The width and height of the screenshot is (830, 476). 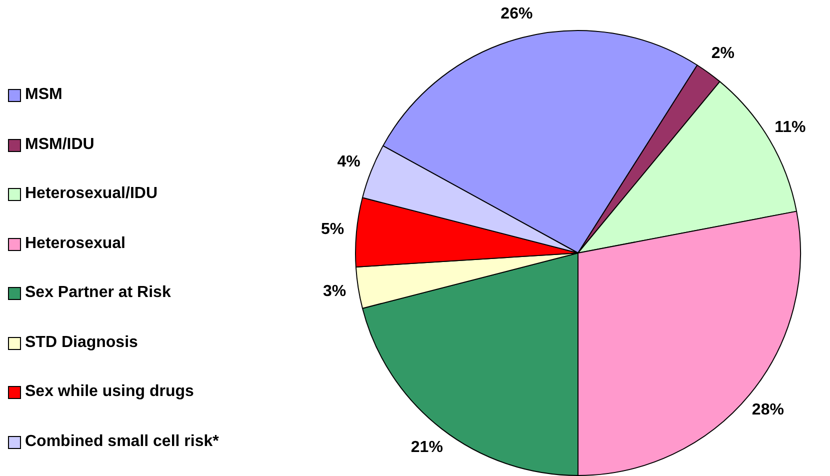 What do you see at coordinates (98, 293) in the screenshot?
I see `legend-label: Sex Partner at Risk` at bounding box center [98, 293].